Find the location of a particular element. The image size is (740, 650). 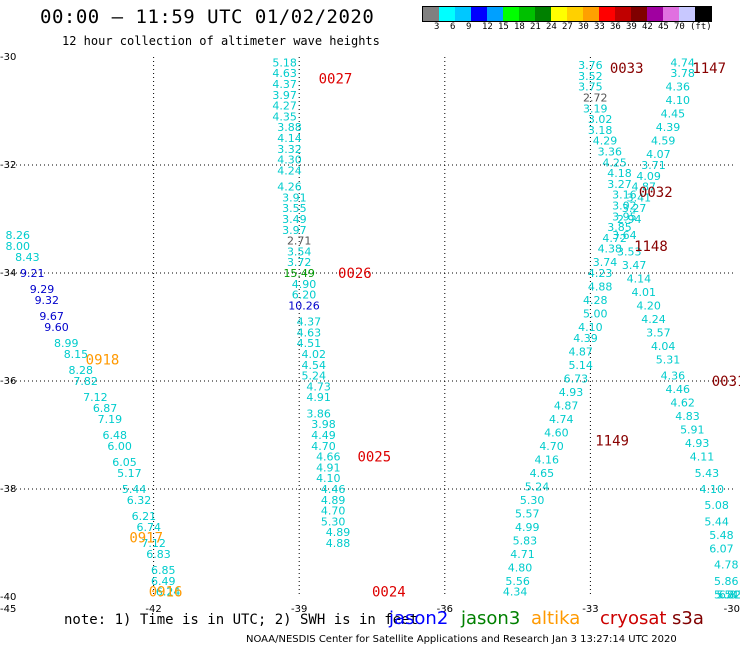

swh-value-label: 8.00 is located at coordinates (17, 246).